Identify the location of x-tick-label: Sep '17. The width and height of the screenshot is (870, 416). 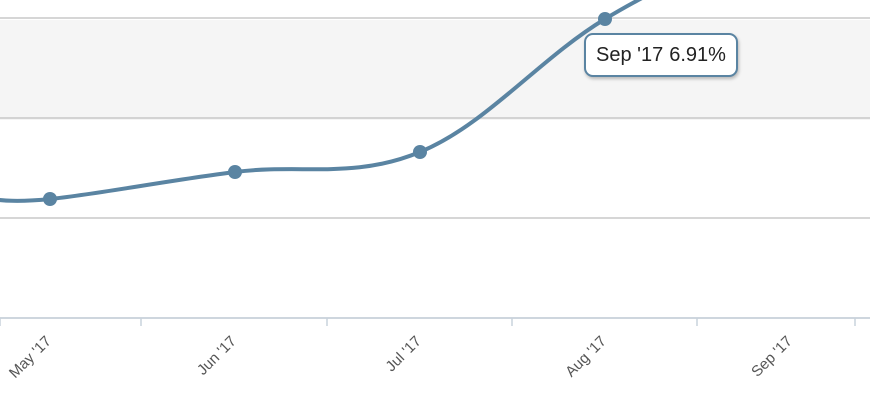
(772, 357).